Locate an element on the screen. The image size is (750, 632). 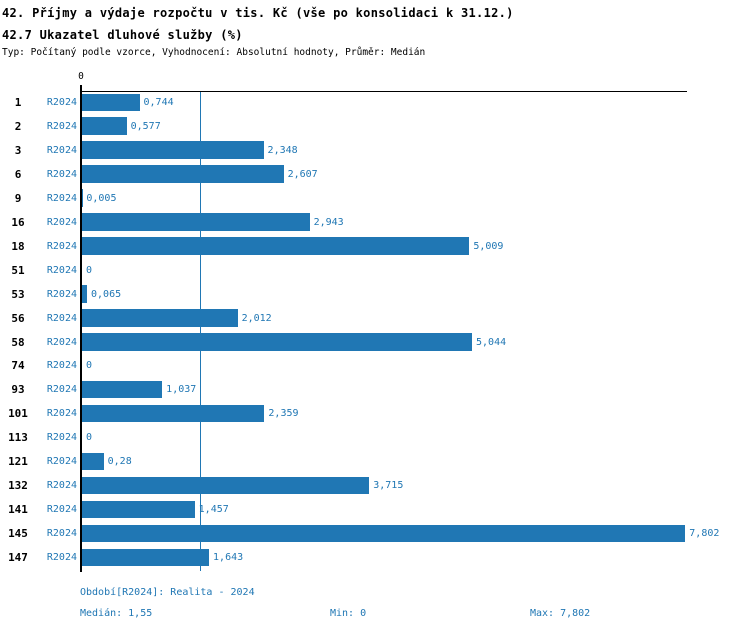
row-number: 2 is located at coordinates (18, 126).